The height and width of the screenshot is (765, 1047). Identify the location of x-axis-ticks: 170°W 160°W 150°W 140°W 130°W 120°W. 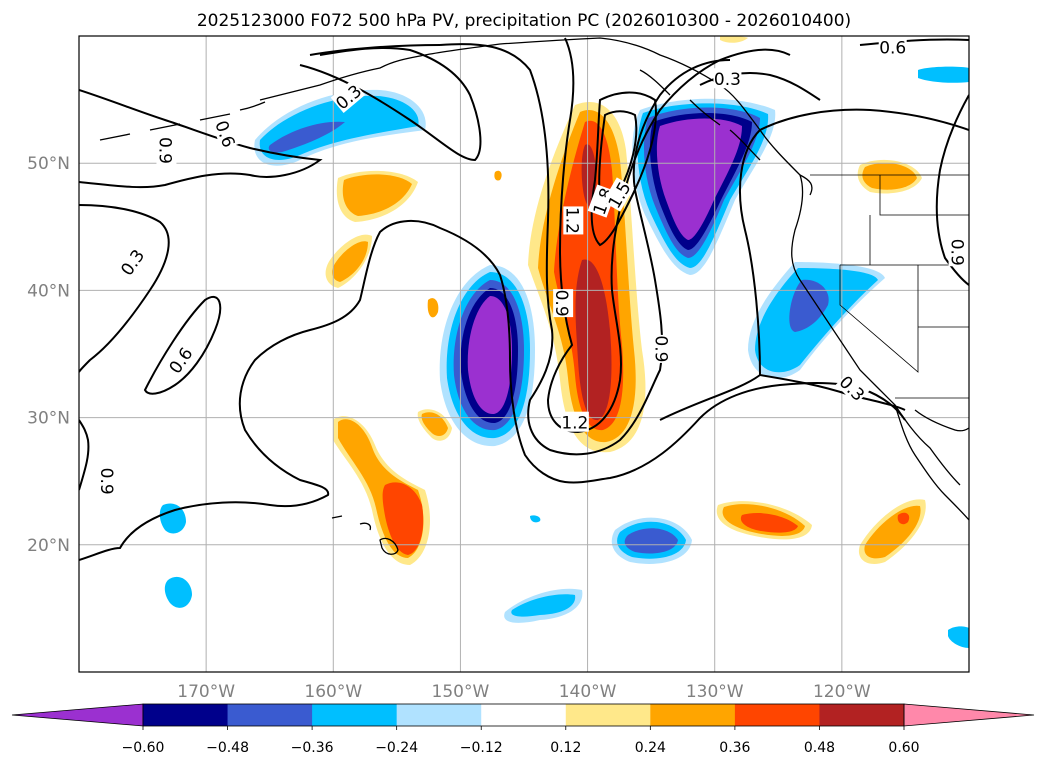
(524, 692).